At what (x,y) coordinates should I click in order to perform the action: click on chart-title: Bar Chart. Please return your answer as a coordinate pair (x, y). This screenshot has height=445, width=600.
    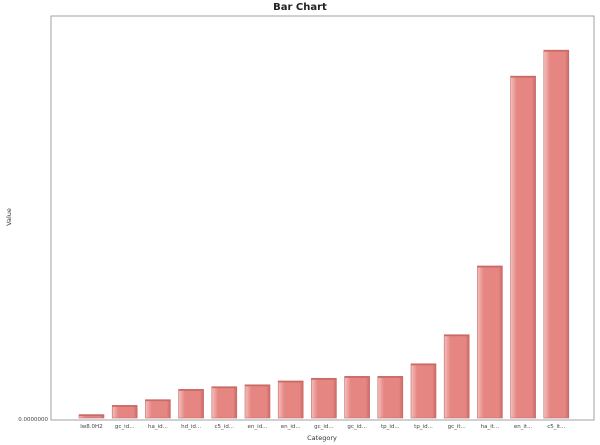
    Looking at the image, I should click on (300, 7).